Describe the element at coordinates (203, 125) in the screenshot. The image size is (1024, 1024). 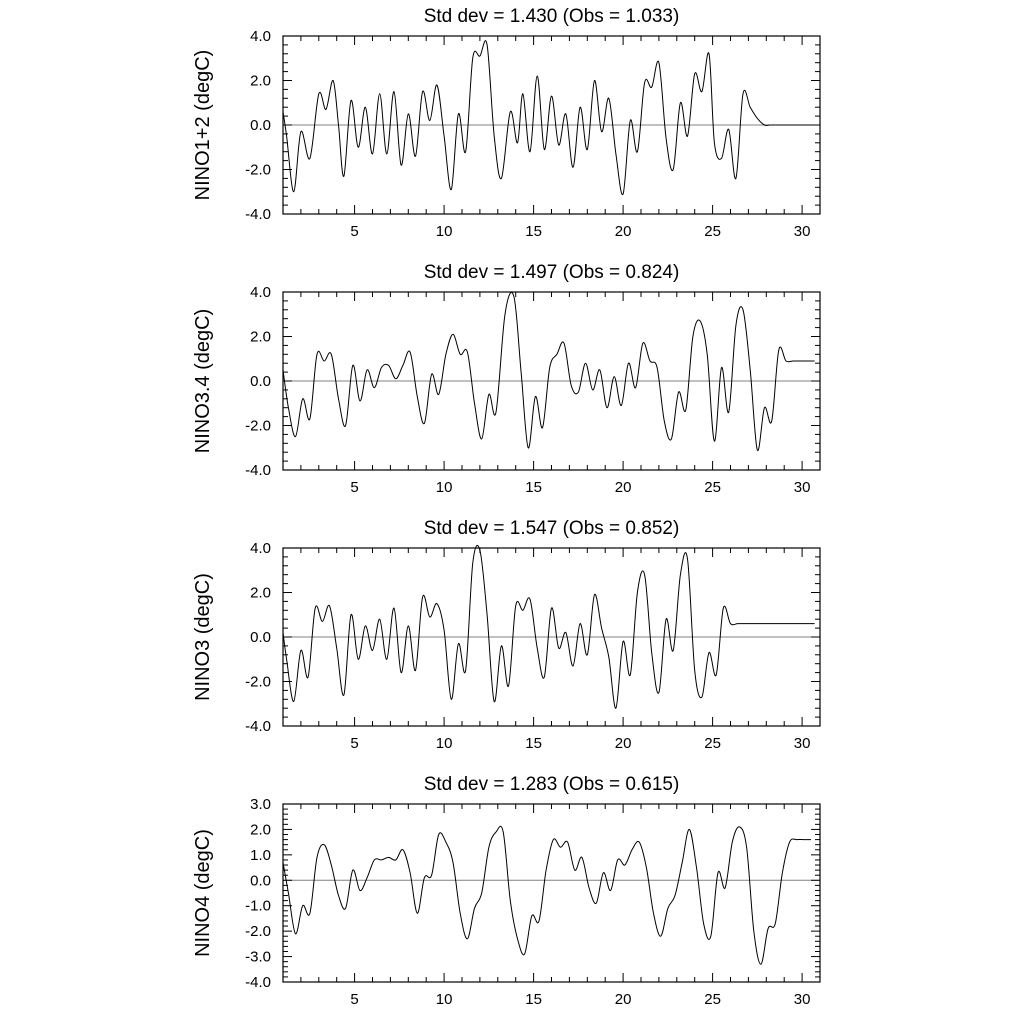
I see `y-axis-label: NINO1+2 (degC)` at that location.